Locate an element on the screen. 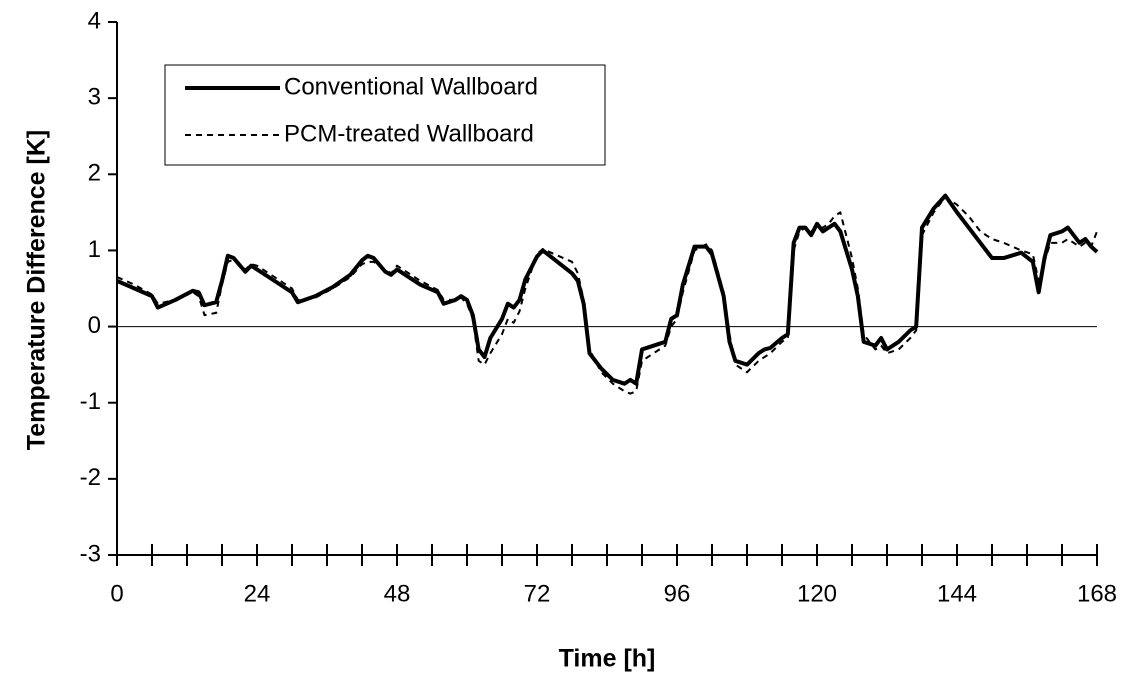  legend-box is located at coordinates (385, 115).